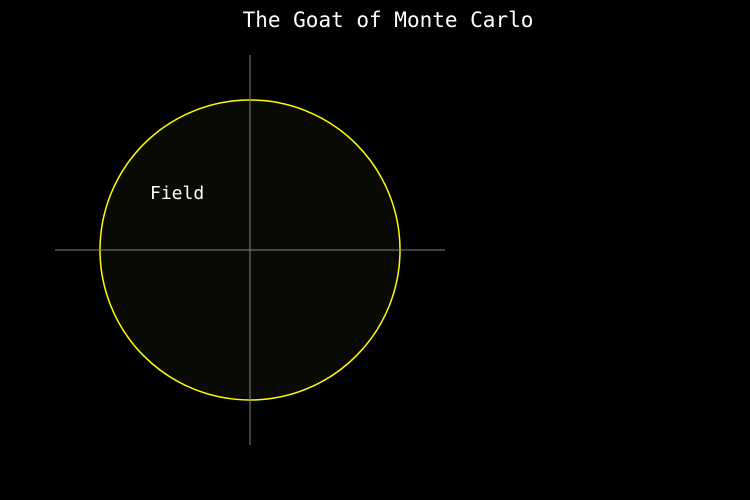  What do you see at coordinates (388, 20) in the screenshot?
I see `diagram-title: The Goat of Monte Carlo` at bounding box center [388, 20].